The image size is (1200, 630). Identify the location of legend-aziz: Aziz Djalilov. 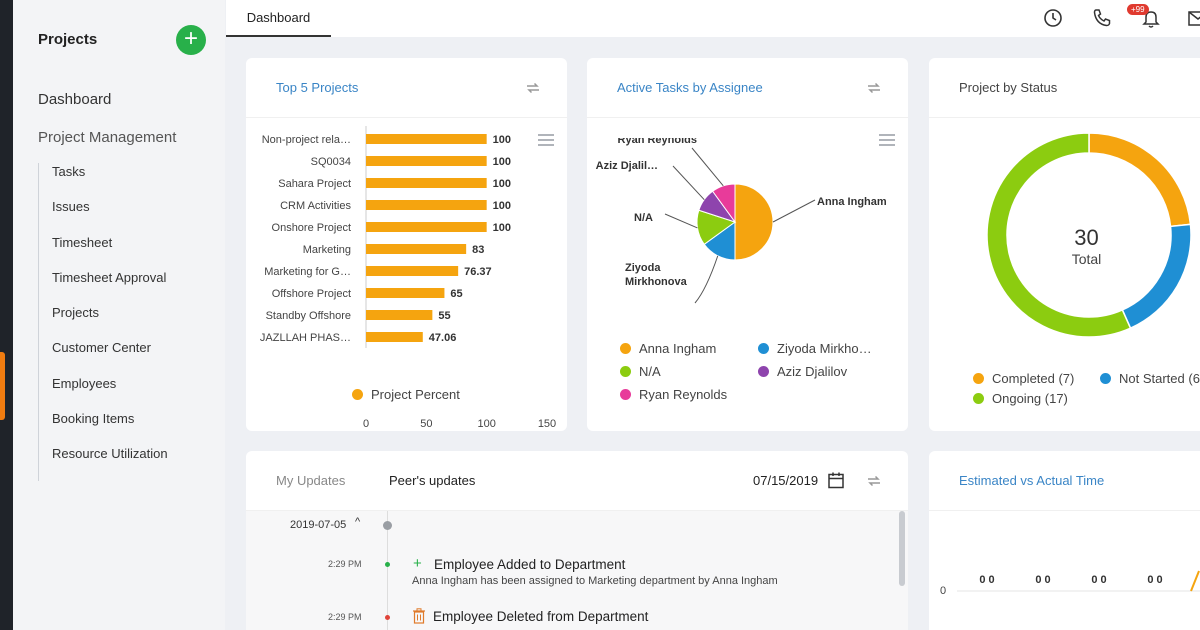
(802, 371).